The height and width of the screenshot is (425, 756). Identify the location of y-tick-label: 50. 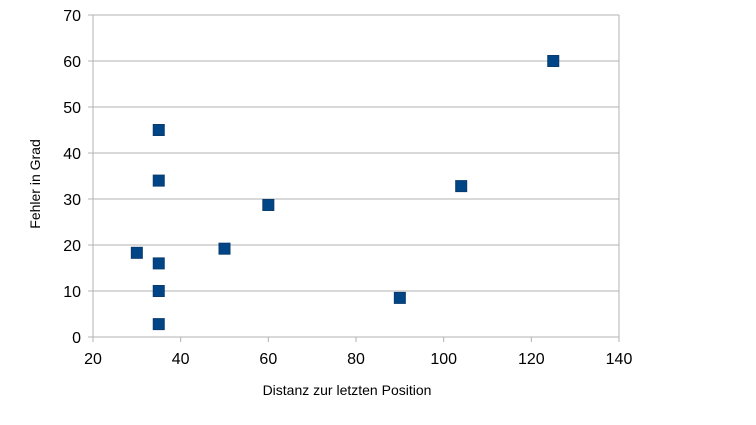
(72, 108).